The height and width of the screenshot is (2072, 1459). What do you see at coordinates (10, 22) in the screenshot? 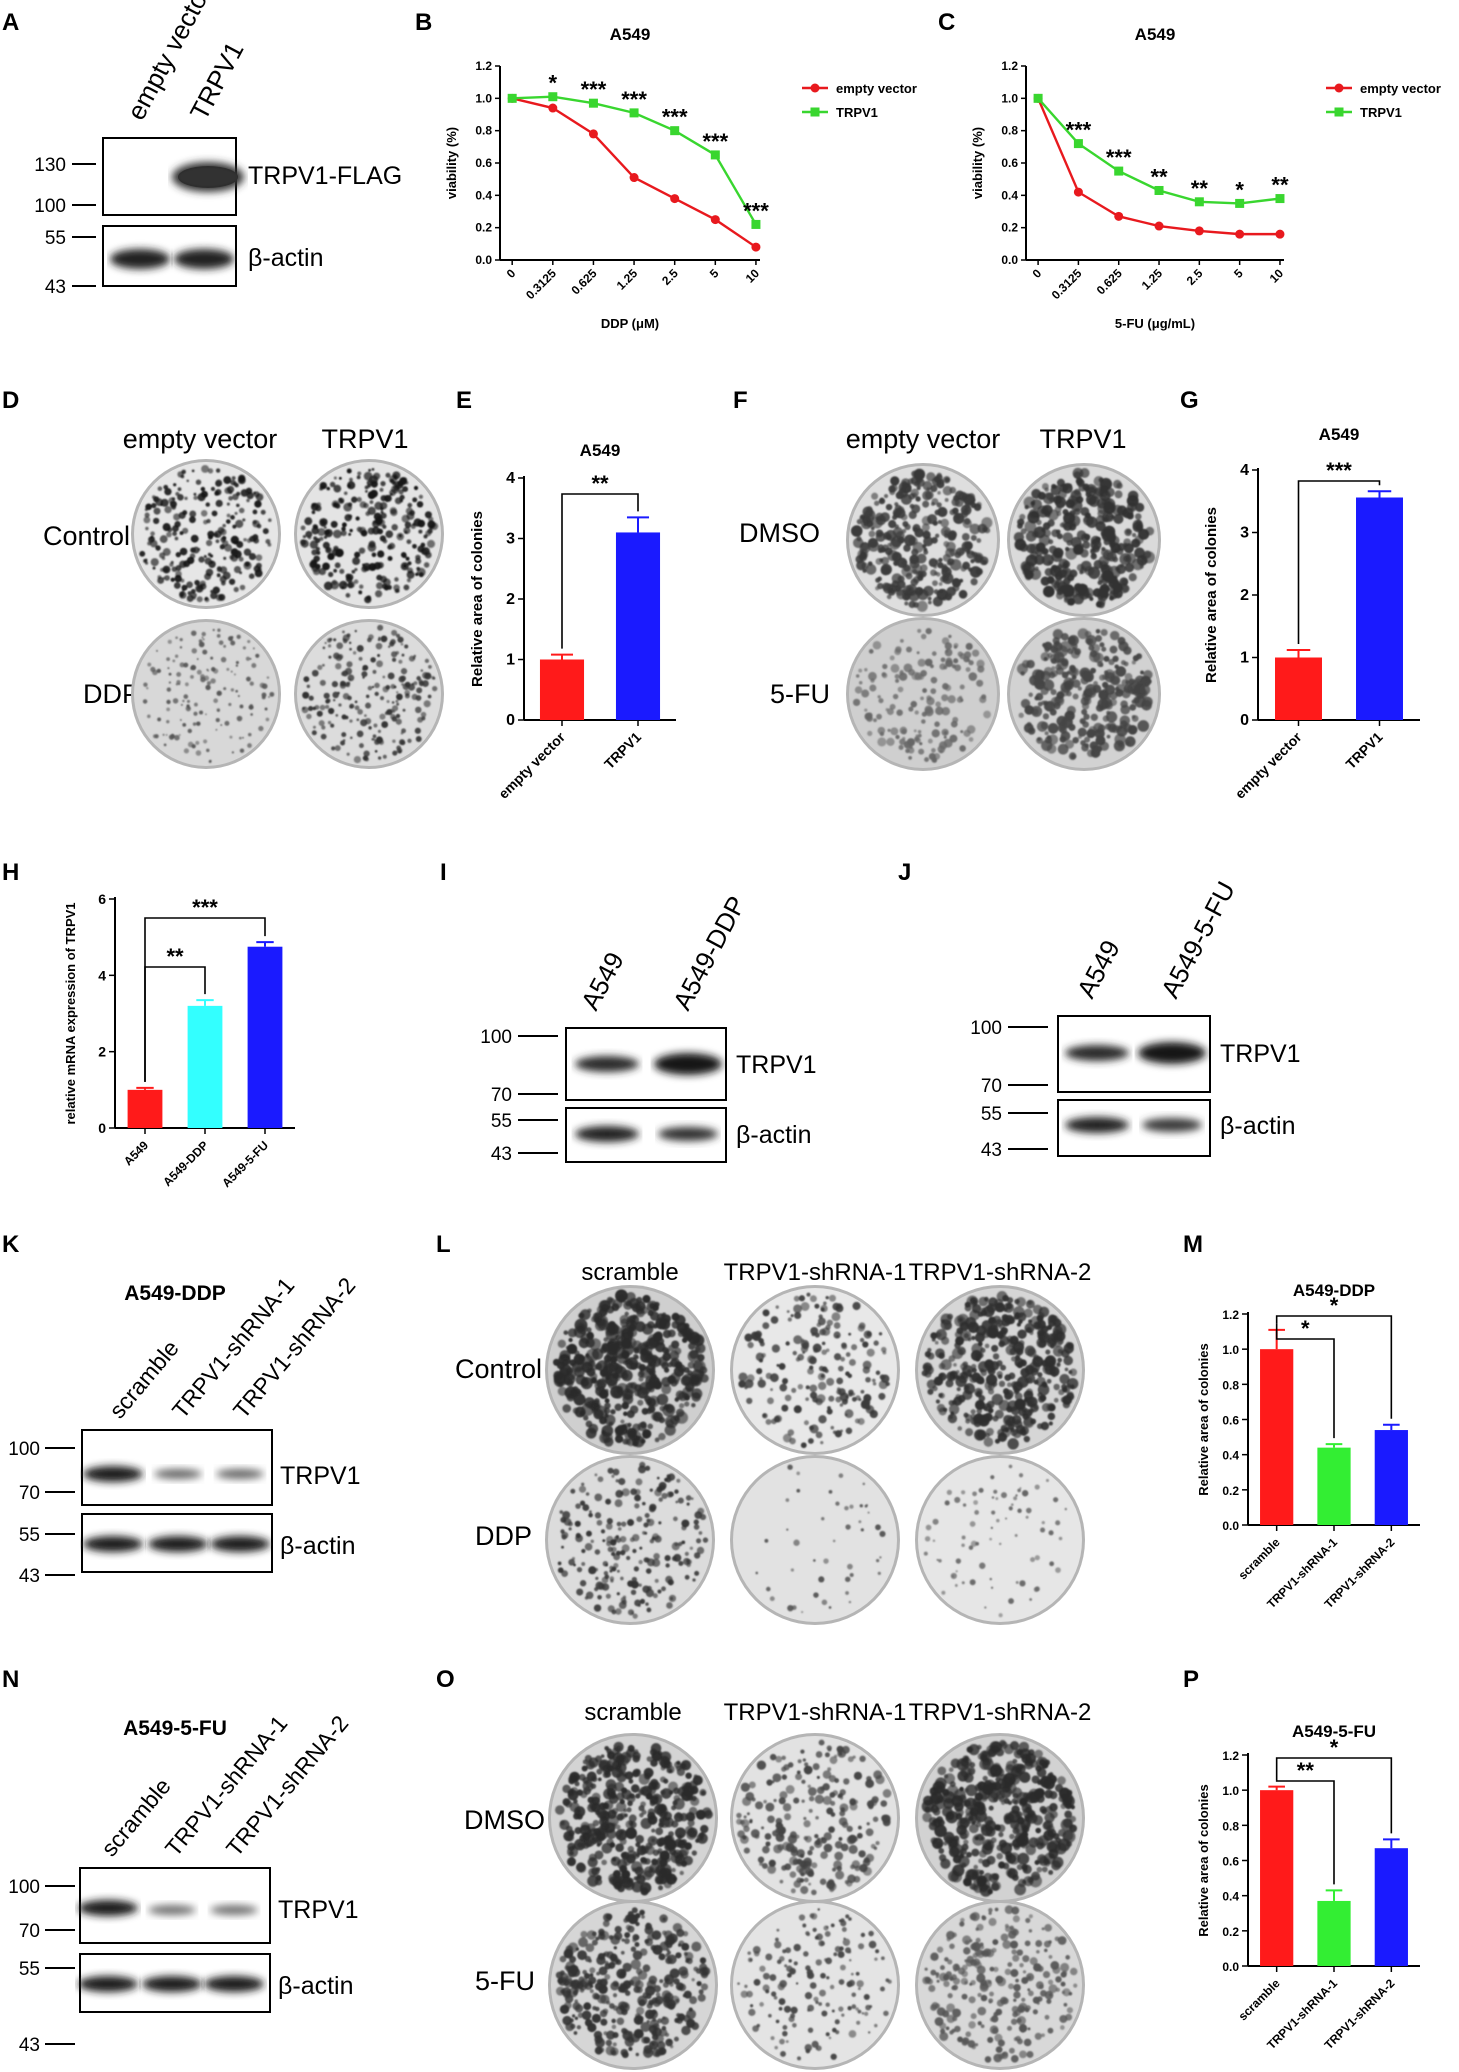
I see `panel-label-a: A` at bounding box center [10, 22].